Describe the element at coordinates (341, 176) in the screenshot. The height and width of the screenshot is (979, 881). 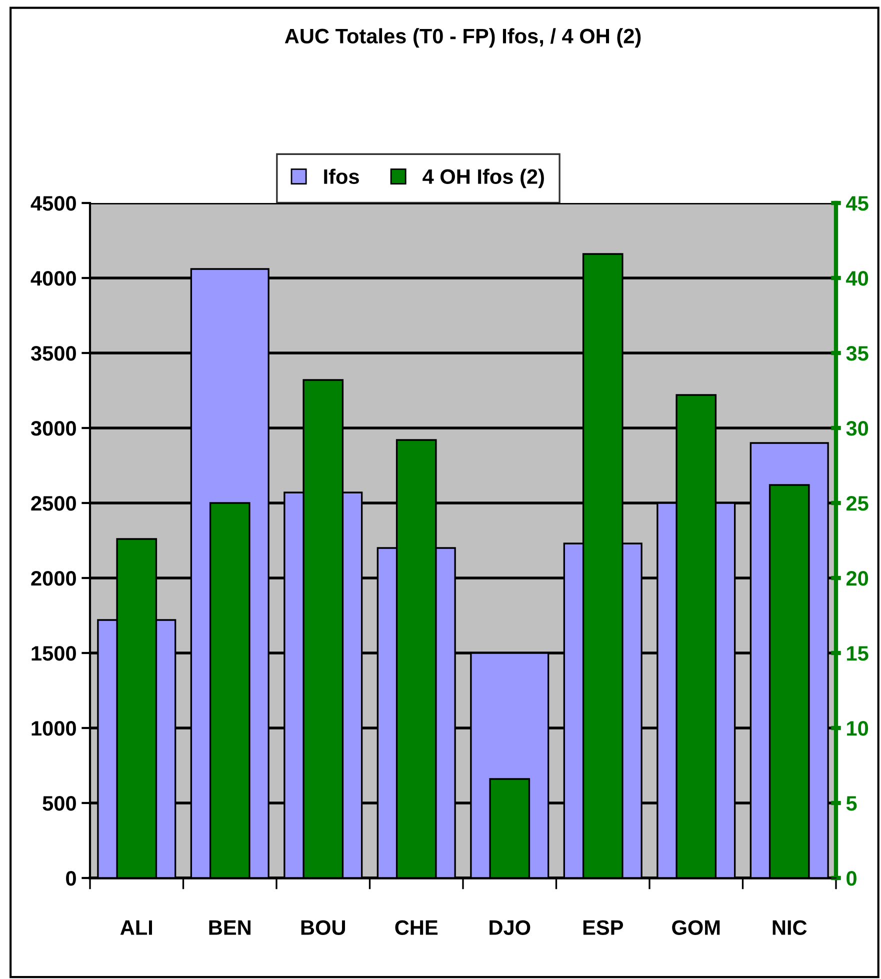
I see `legend-label: Ifos` at that location.